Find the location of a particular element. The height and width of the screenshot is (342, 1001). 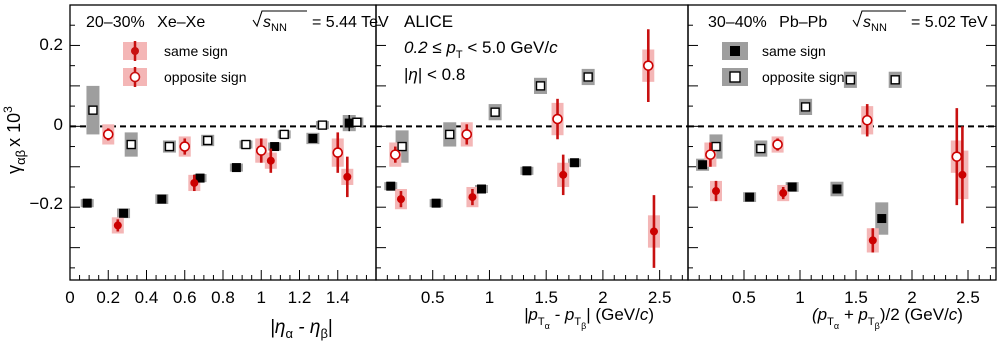

y-tick-label: −0.2 is located at coordinates (46, 203).